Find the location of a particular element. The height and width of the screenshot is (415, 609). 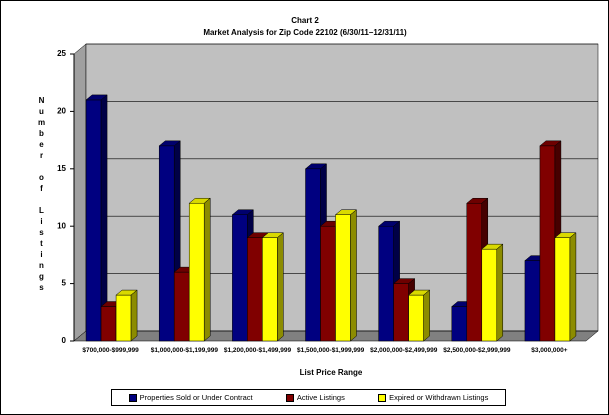

x-tick-label: $1,500,000-$1,999,999 is located at coordinates (331, 350).